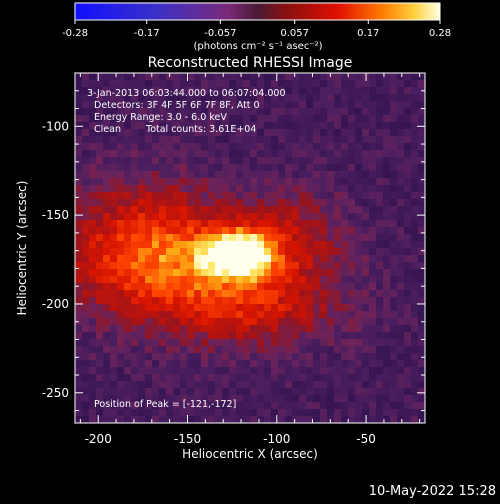  What do you see at coordinates (55, 215) in the screenshot?
I see `y-tick-label: -150` at bounding box center [55, 215].